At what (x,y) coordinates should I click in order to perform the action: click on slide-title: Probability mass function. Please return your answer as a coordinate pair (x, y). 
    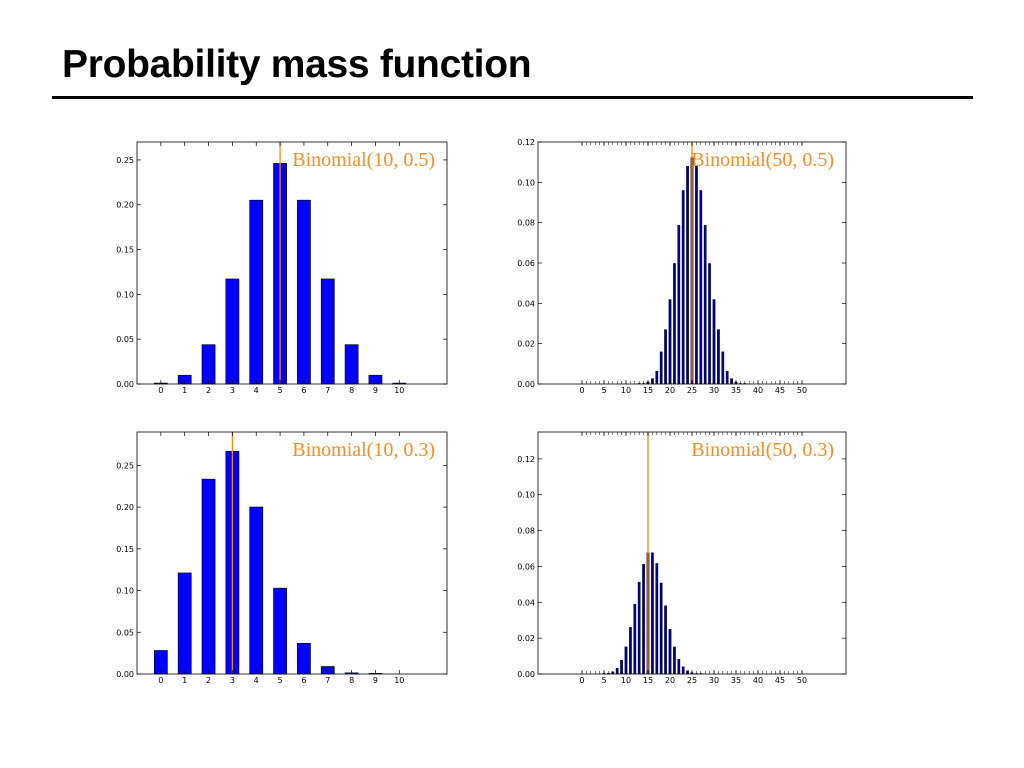
    Looking at the image, I should click on (297, 64).